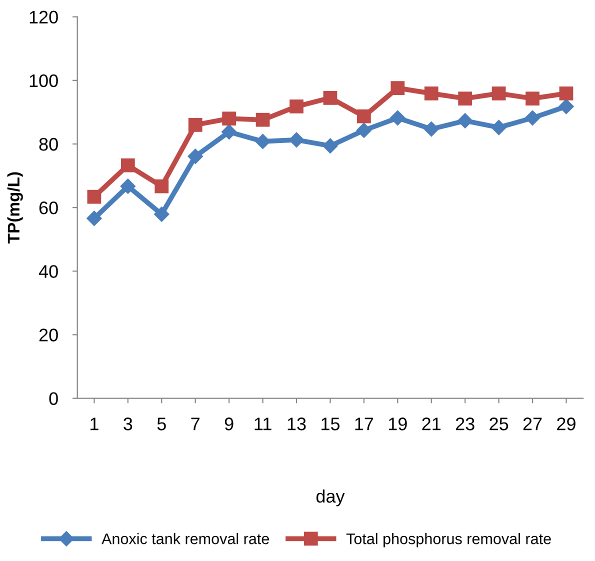  Describe the element at coordinates (48, 271) in the screenshot. I see `y-tick-label: 40` at that location.